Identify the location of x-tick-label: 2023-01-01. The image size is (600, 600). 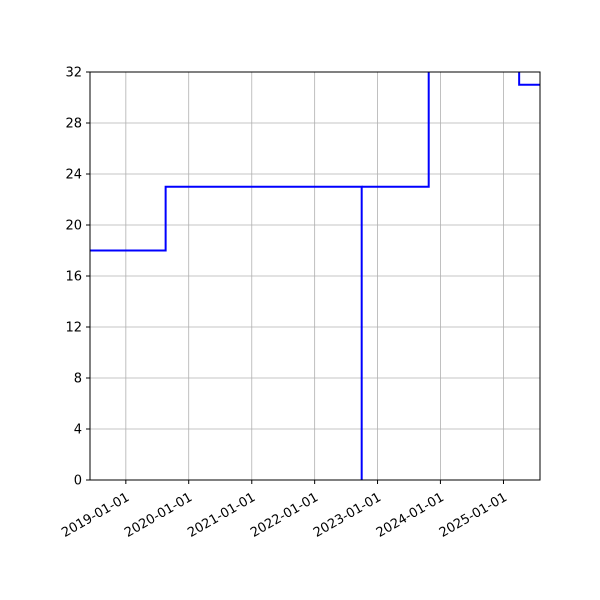
(347, 515).